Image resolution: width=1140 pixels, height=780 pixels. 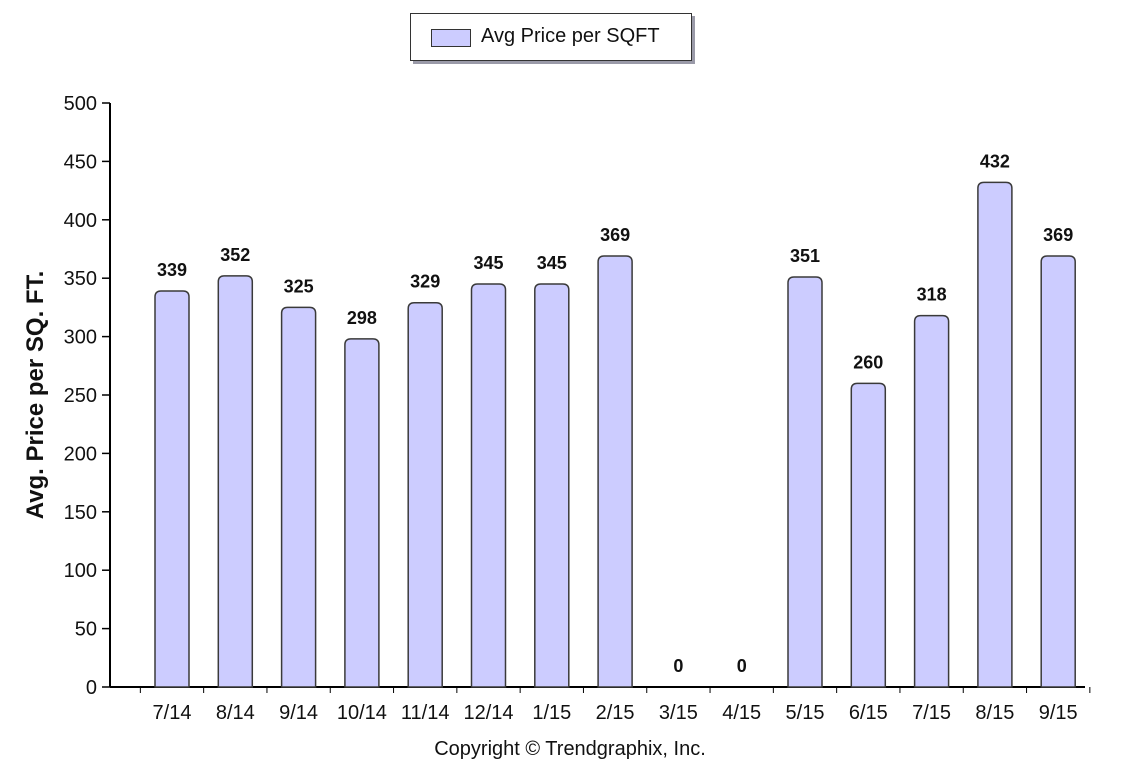 I want to click on y-tick-label: 300, so click(x=80, y=338).